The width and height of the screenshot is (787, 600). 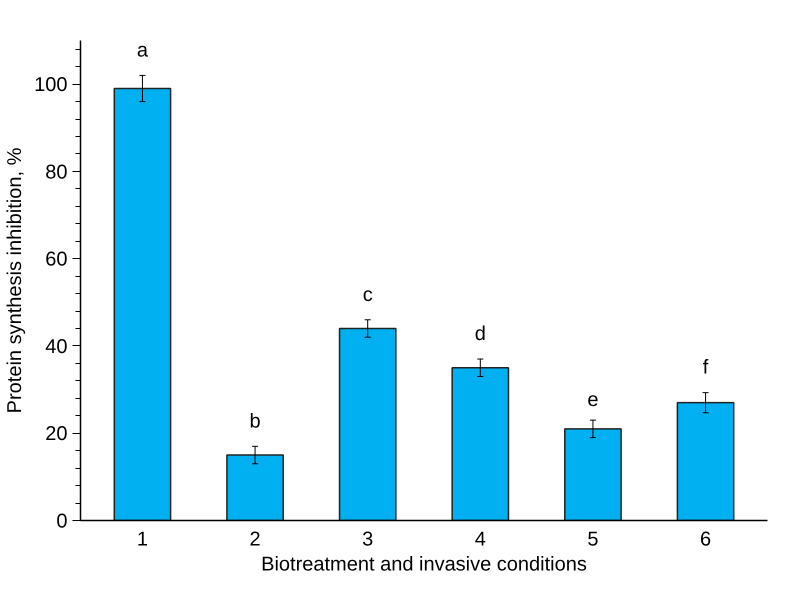 What do you see at coordinates (255, 539) in the screenshot?
I see `x-tick-label: 2` at bounding box center [255, 539].